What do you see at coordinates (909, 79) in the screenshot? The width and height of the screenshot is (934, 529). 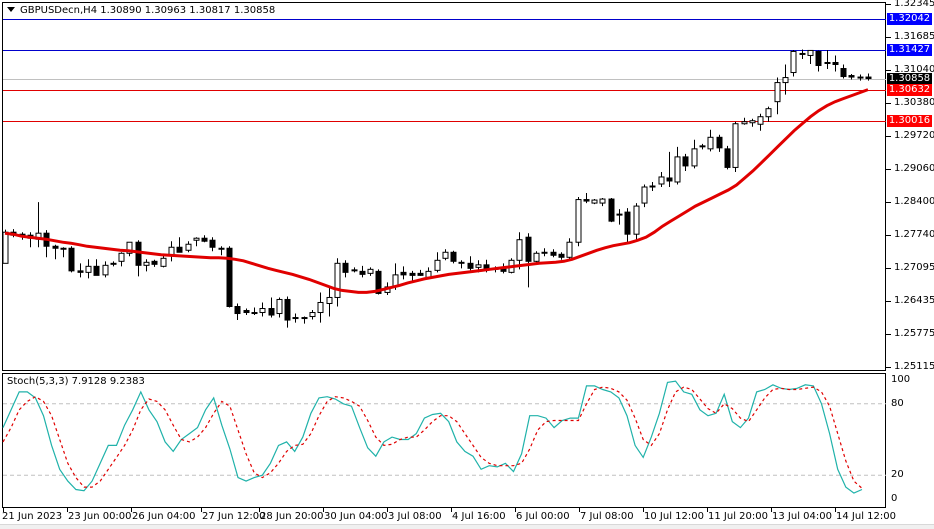 I see `price-tag: 1.30858` at bounding box center [909, 79].